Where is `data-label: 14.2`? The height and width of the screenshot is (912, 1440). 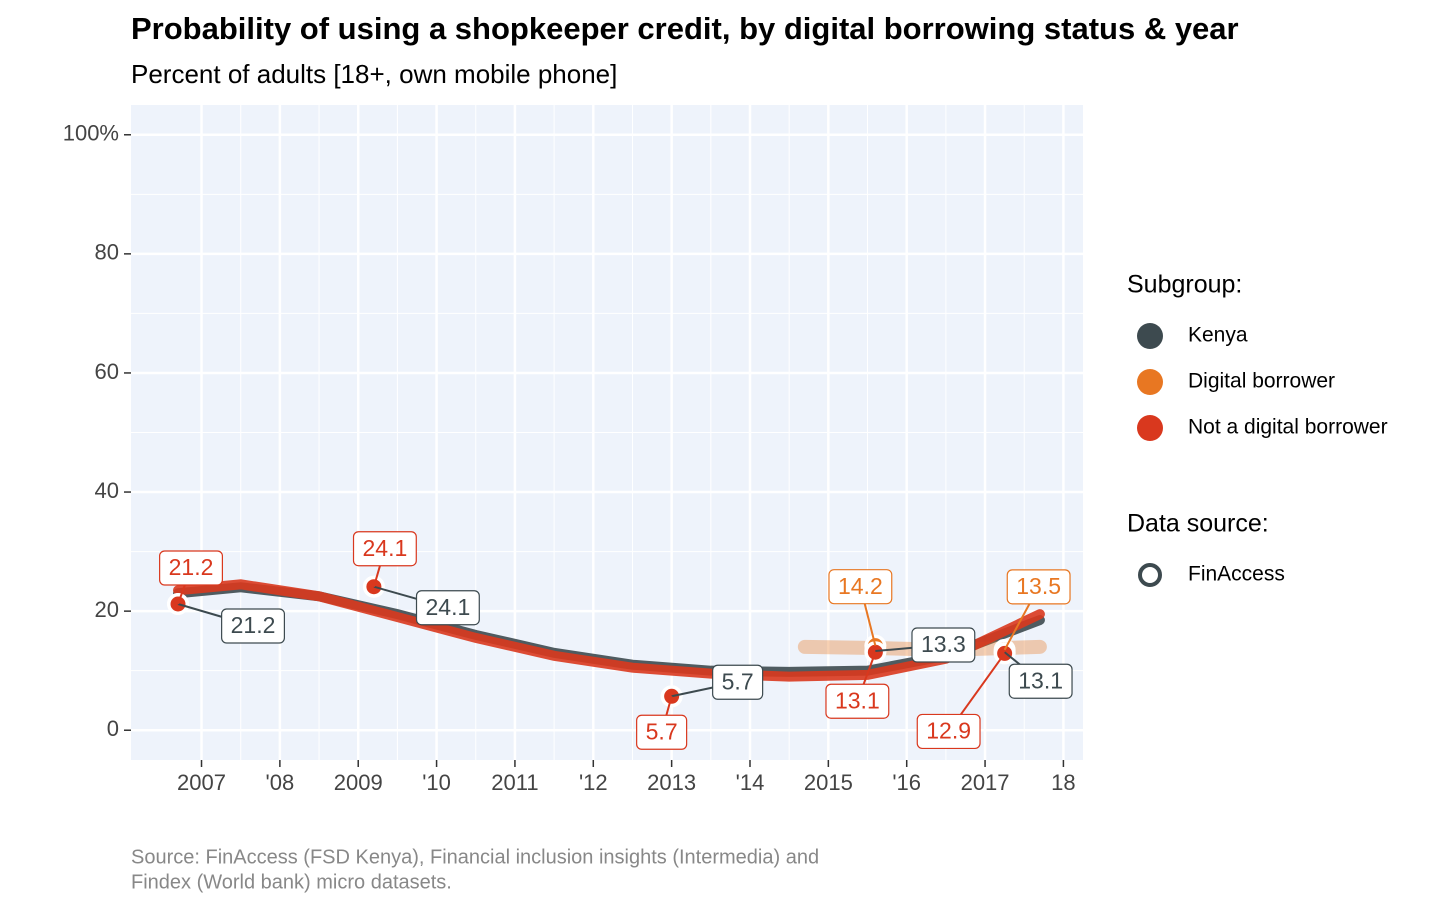 data-label: 14.2 is located at coordinates (860, 586).